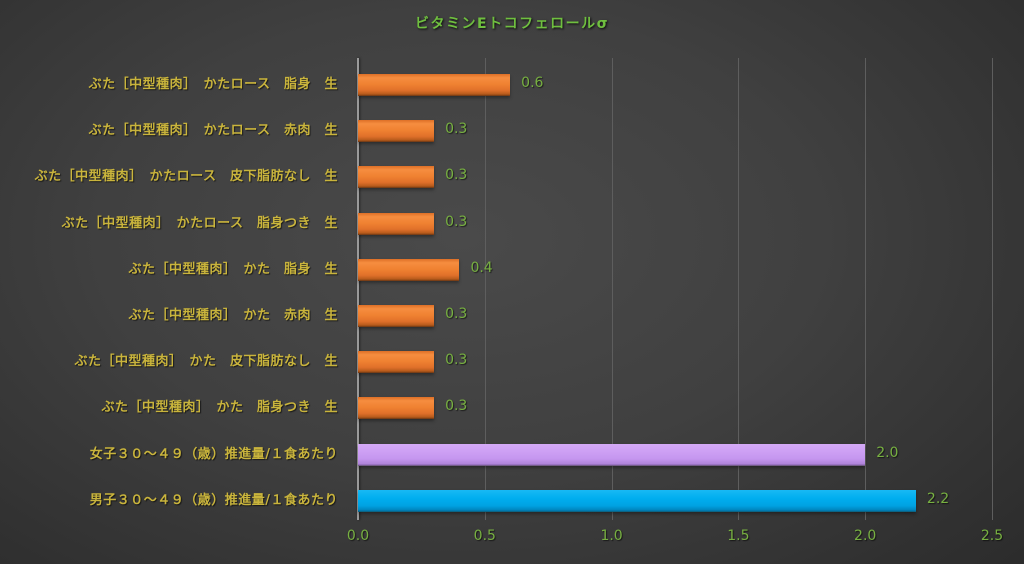 The width and height of the screenshot is (1024, 564). Describe the element at coordinates (358, 289) in the screenshot. I see `value-axis-line` at that location.